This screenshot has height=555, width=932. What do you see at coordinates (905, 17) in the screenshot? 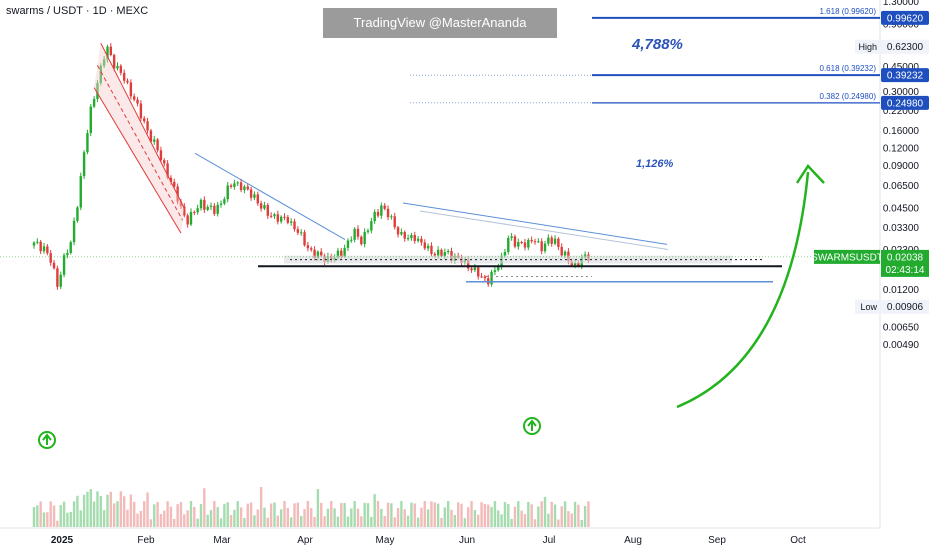
I see `price-tag` at bounding box center [905, 17].